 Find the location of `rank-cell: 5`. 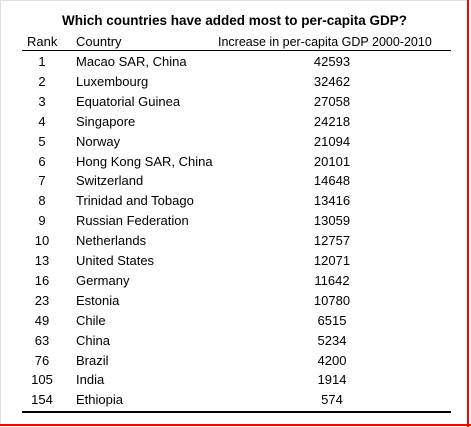

rank-cell: 5 is located at coordinates (42, 141).